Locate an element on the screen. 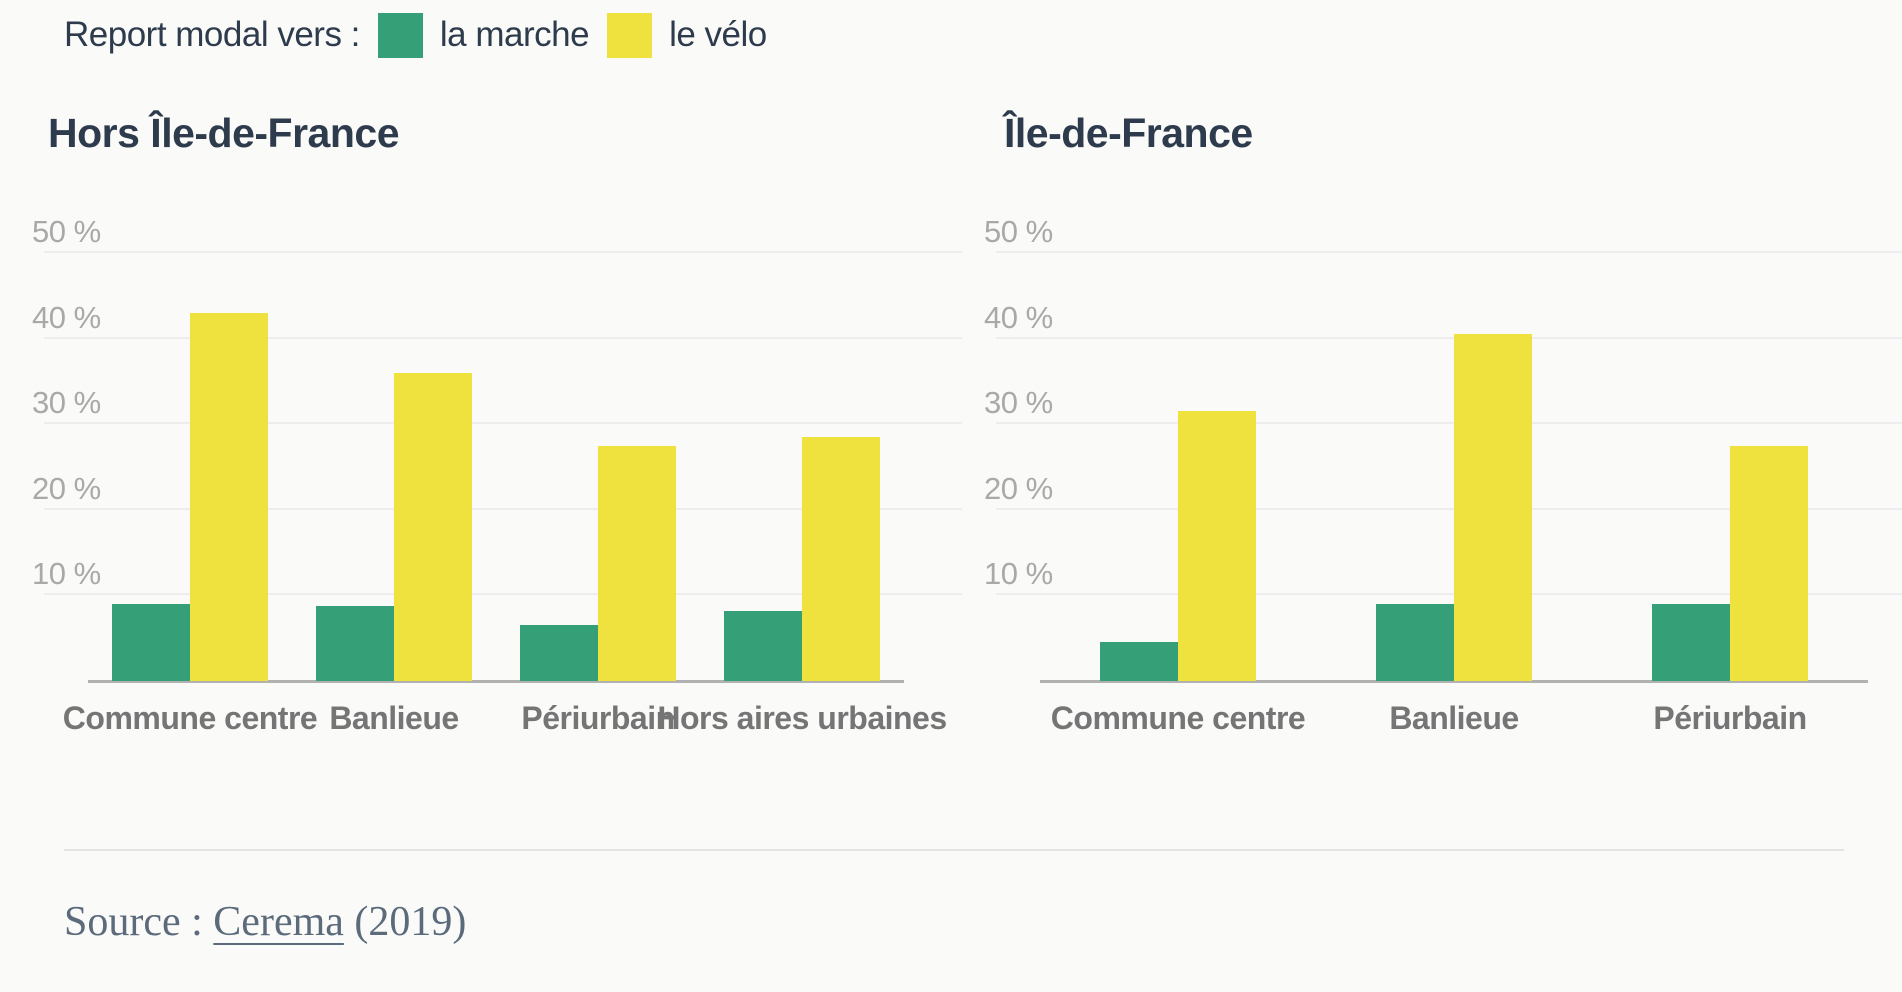 The image size is (1902, 992). source-prefix: Source : is located at coordinates (139, 922).